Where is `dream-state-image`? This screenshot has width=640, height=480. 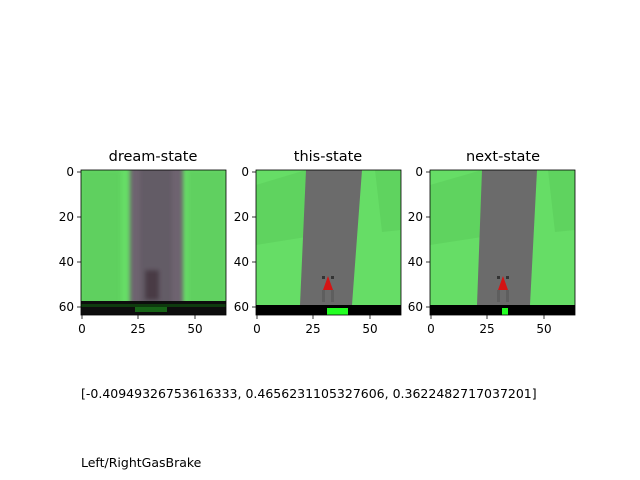
dream-state-image is located at coordinates (153, 240).